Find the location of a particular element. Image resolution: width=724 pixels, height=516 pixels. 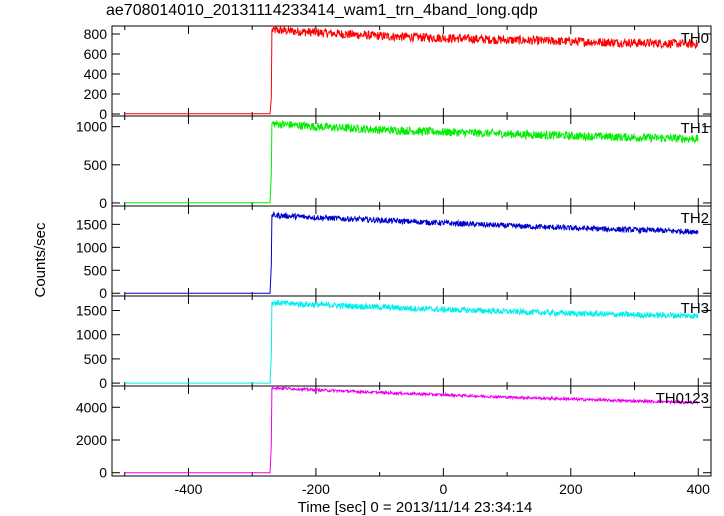

y-tick-label: 2000 is located at coordinates (91, 440).